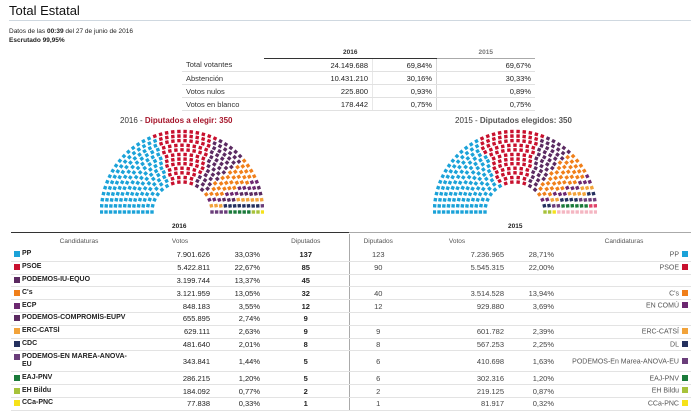  Describe the element at coordinates (30, 343) in the screenshot. I see `party-name: CDC` at that location.